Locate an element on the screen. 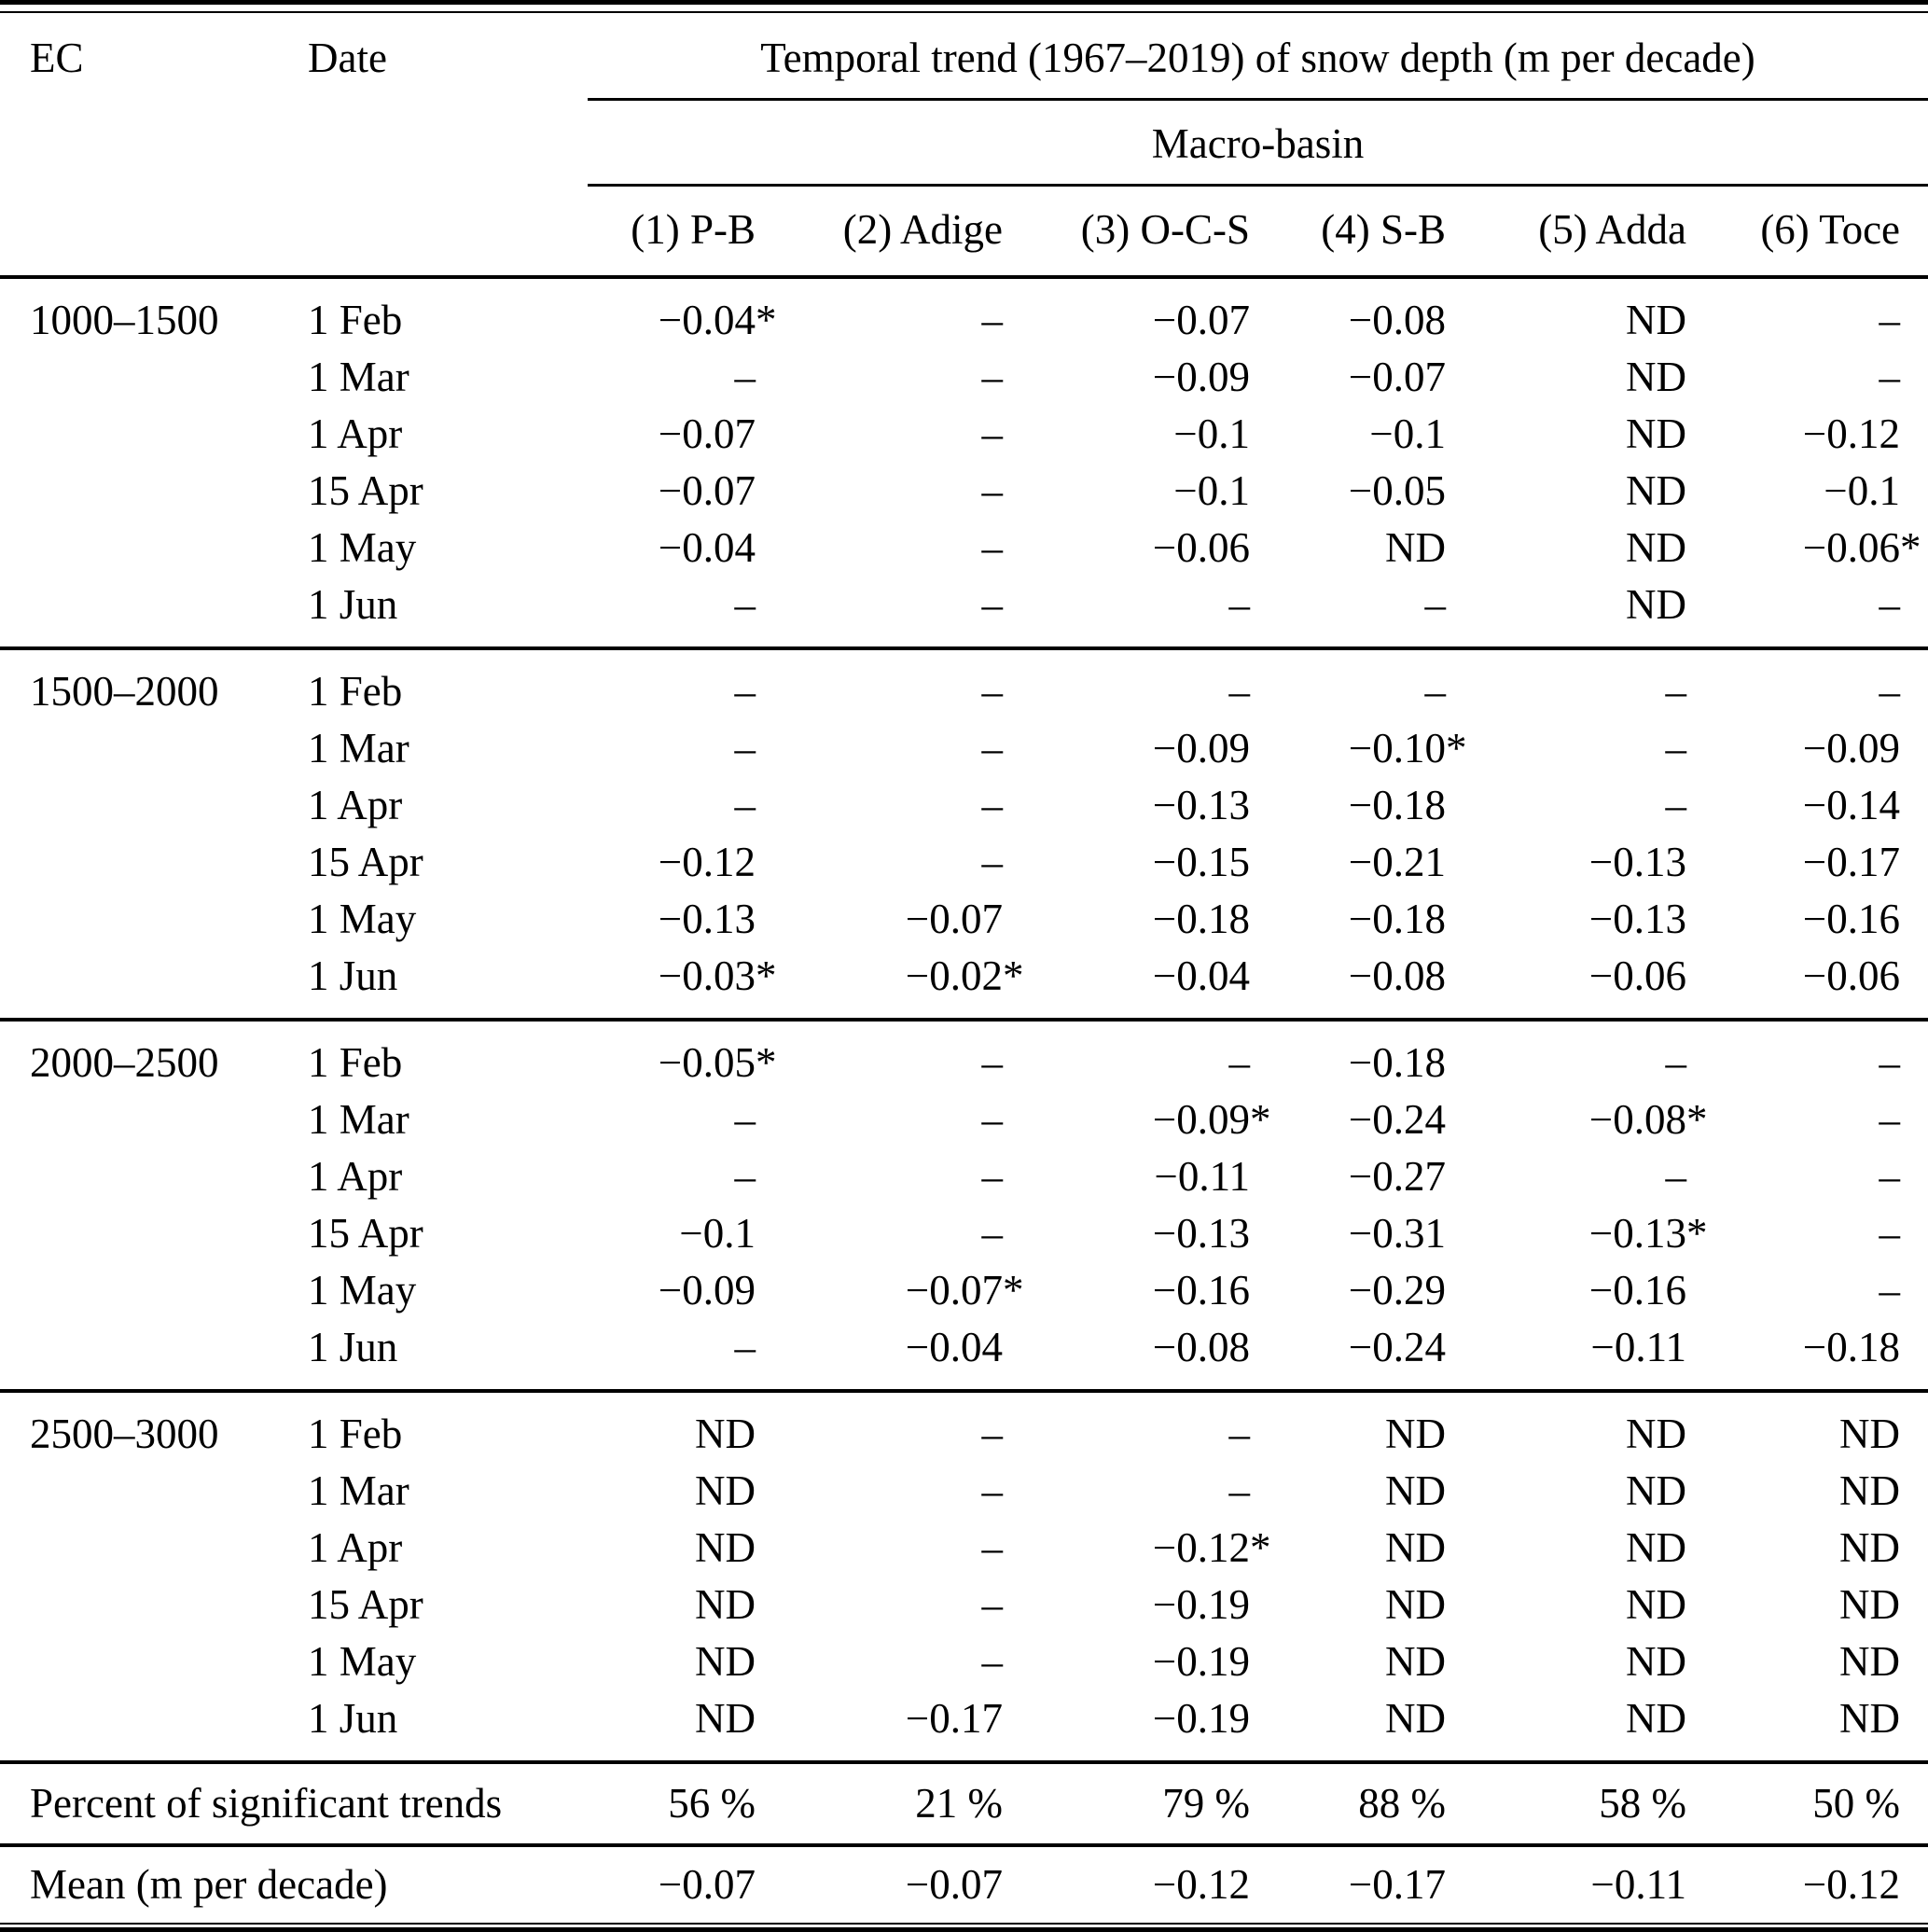  col-header-ocs: (3) O-C-S is located at coordinates (1154, 232).